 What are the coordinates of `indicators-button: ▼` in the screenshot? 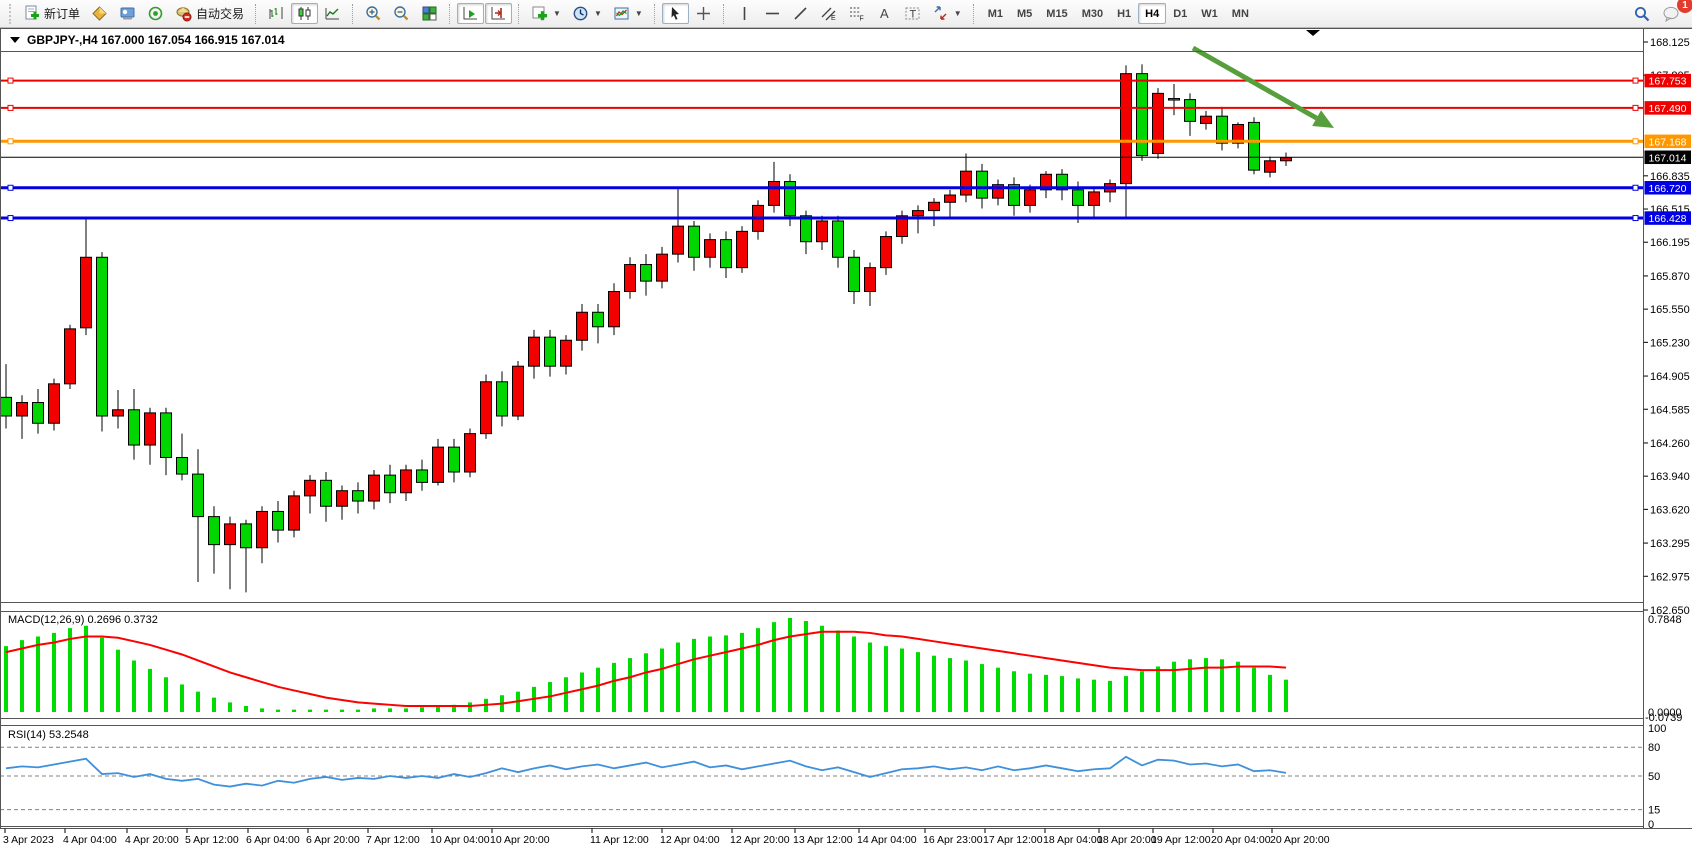 It's located at (546, 13).